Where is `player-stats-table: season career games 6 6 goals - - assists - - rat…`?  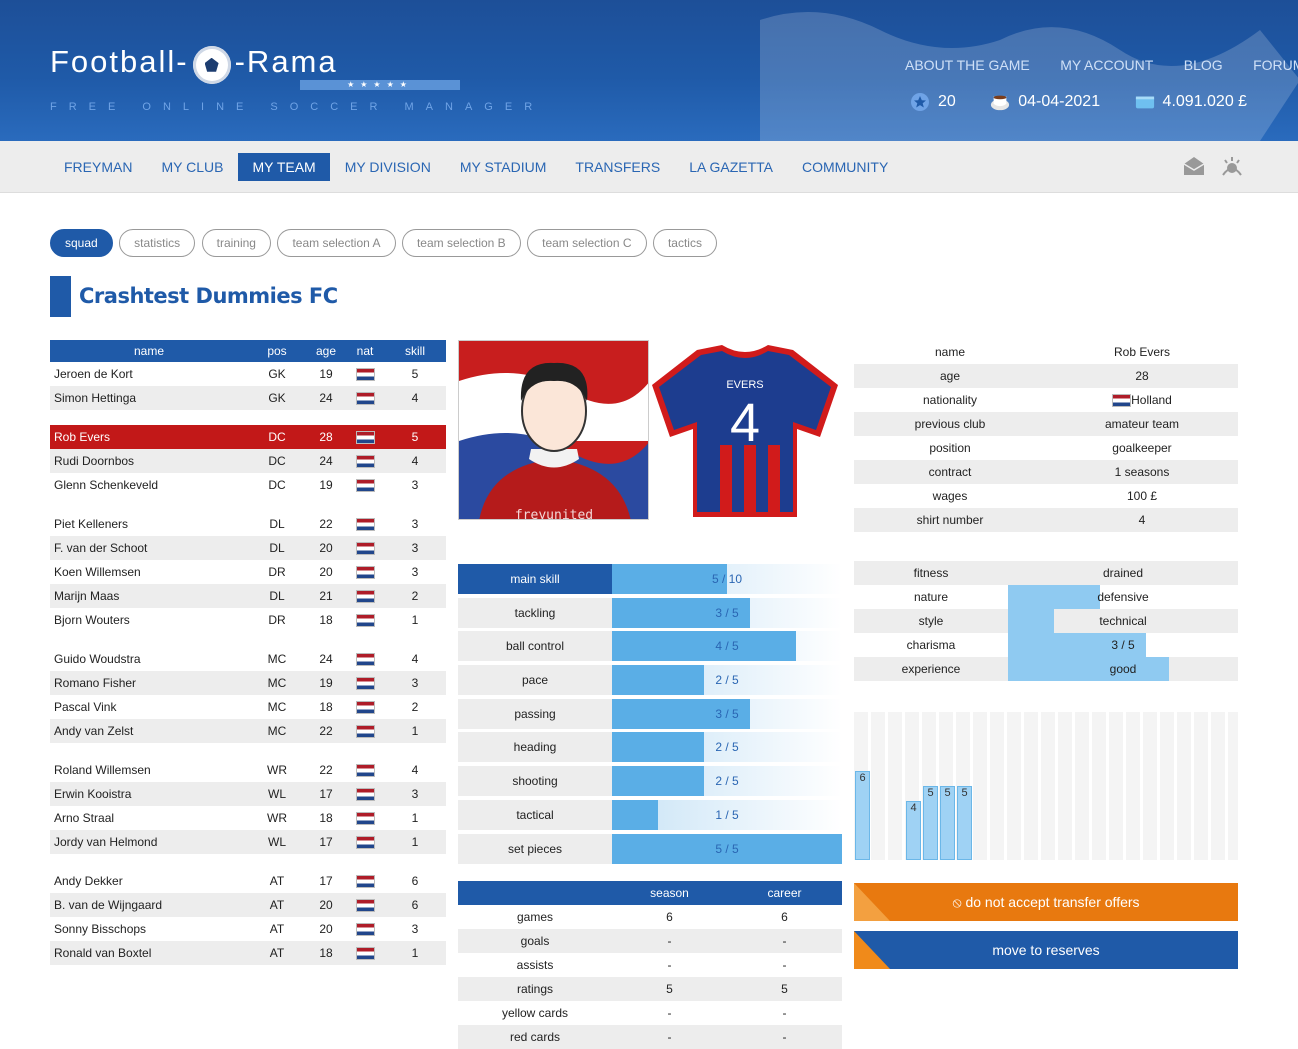
player-stats-table: season career games 6 6 goals - - assists - - rat… is located at coordinates (650, 965).